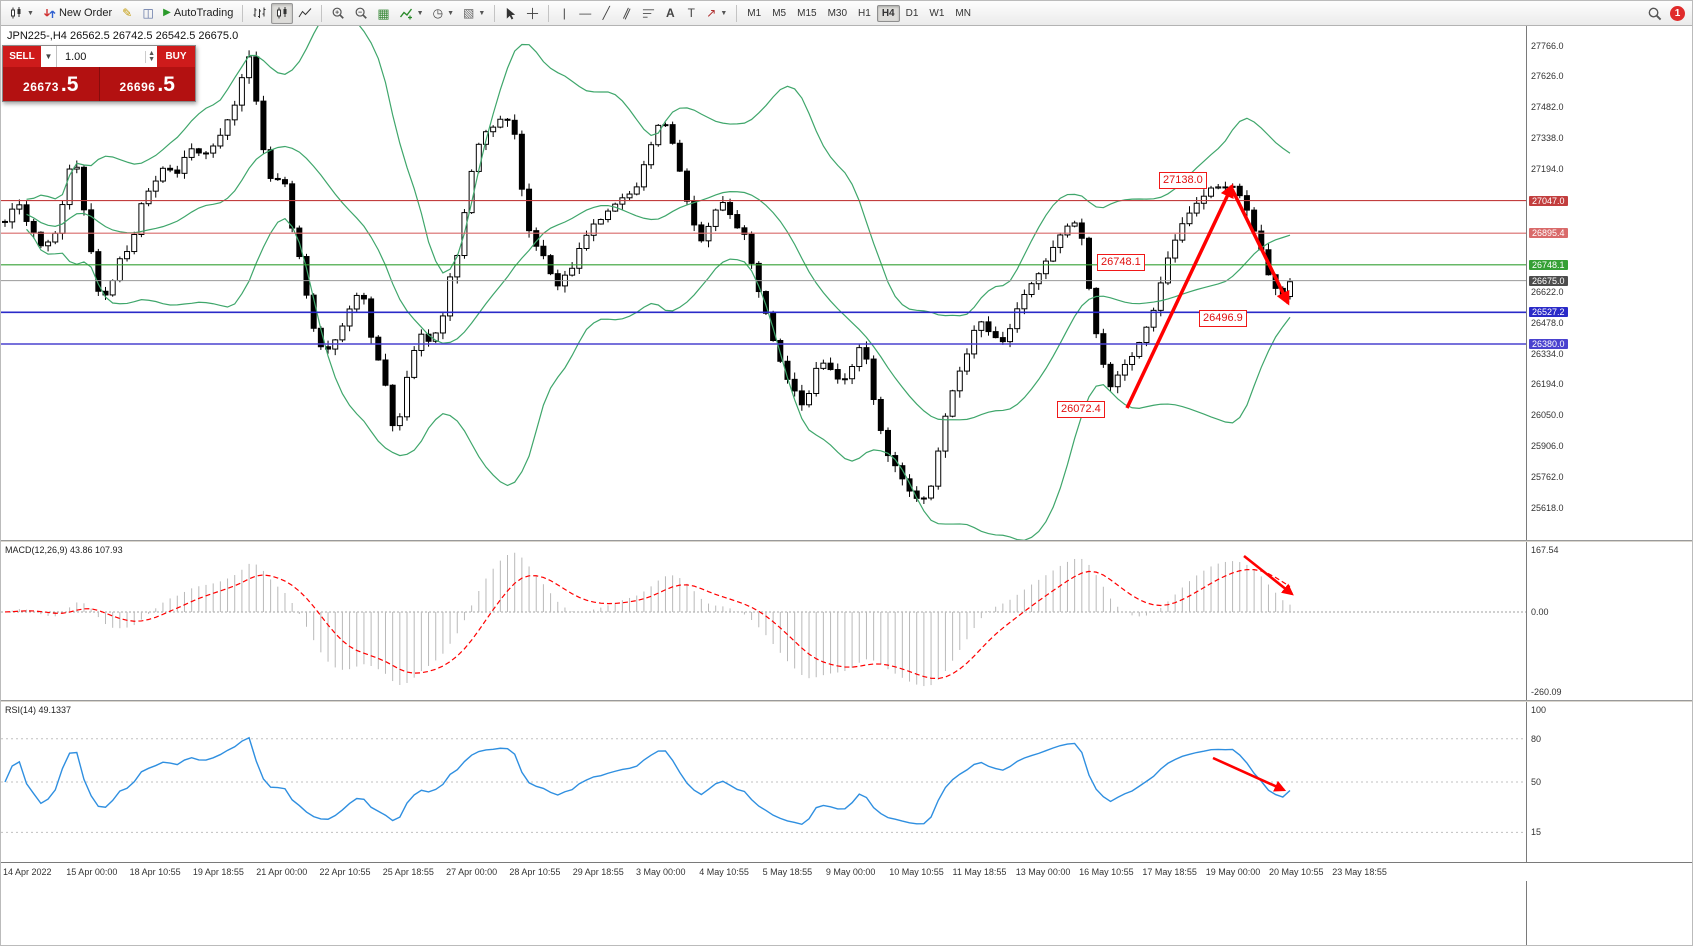 This screenshot has width=1693, height=946. I want to click on layouts-button: ◫, so click(148, 13).